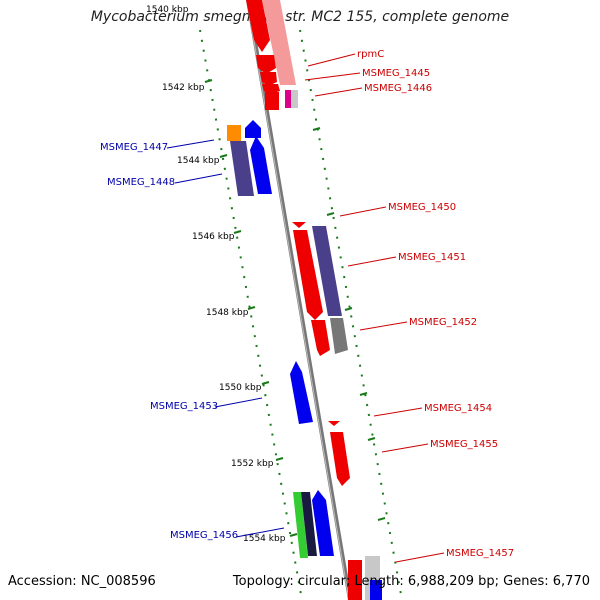 The width and height of the screenshot is (600, 600). I want to click on kbp-tick-label: 1540 kbp, so click(167, 10).